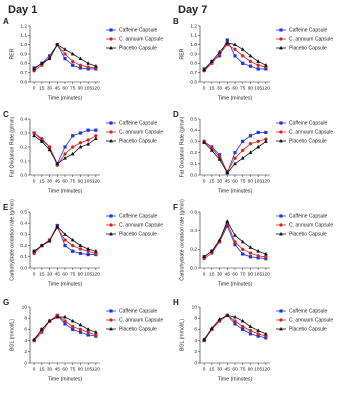 The width and height of the screenshot is (341, 400). I want to click on y-tick-label: 0.1, so click(23, 257).